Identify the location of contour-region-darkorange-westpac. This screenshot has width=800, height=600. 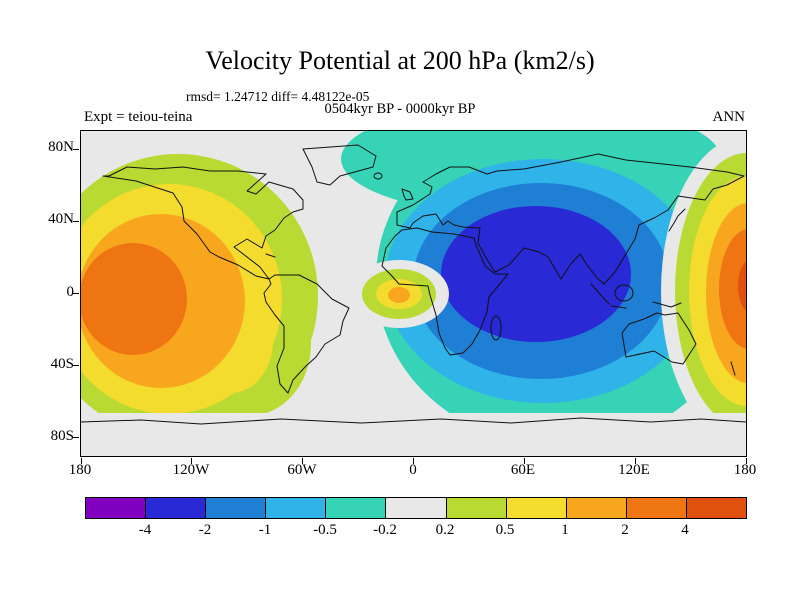
(732, 289).